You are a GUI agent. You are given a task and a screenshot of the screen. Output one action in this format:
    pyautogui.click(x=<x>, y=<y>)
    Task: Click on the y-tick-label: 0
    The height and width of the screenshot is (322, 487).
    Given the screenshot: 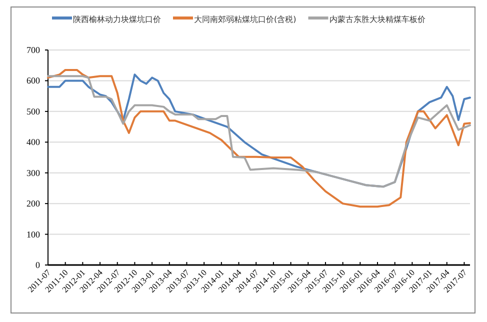 What is the action you would take?
    pyautogui.click(x=38, y=265)
    